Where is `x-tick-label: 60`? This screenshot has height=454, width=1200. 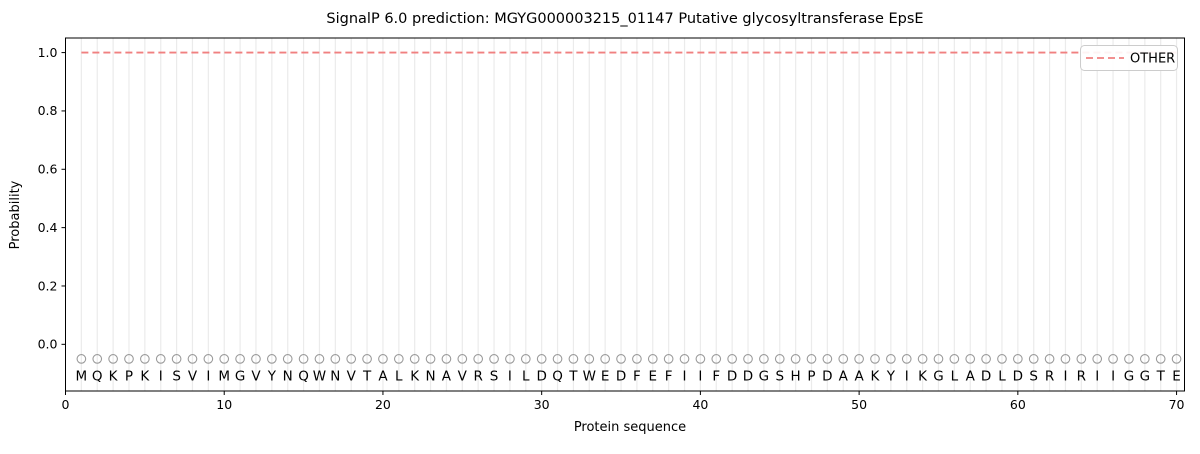
x-tick-label: 60 is located at coordinates (1018, 404).